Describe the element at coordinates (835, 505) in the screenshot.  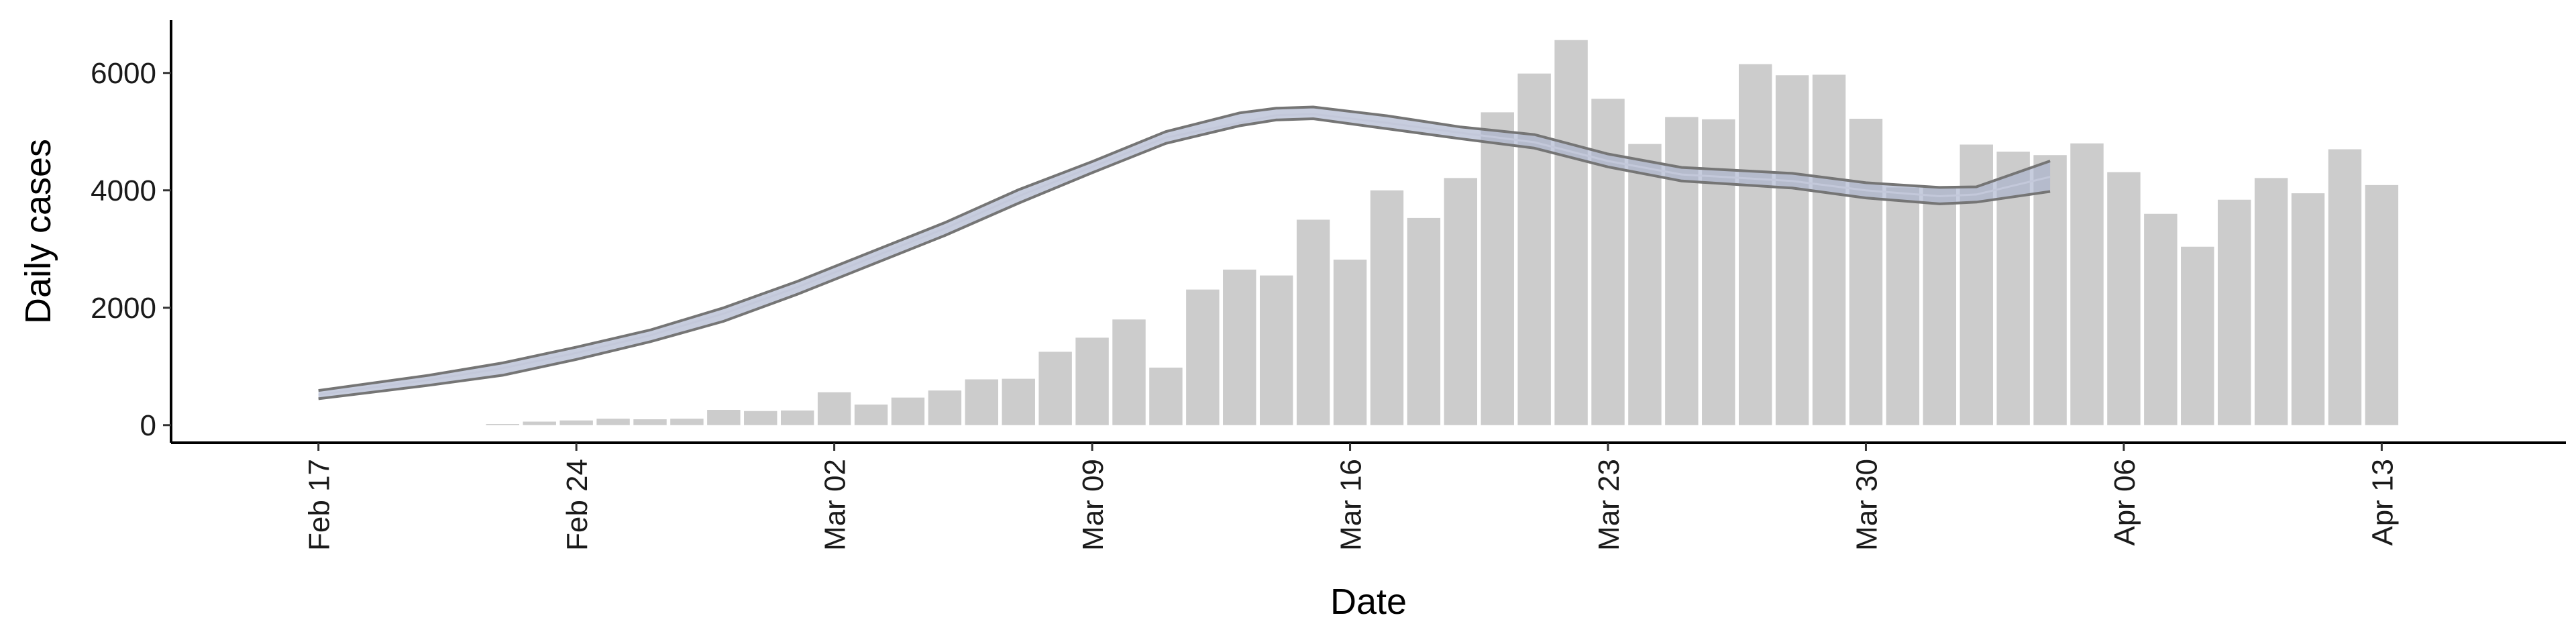
I see `x-tick-label: Mar 02` at that location.